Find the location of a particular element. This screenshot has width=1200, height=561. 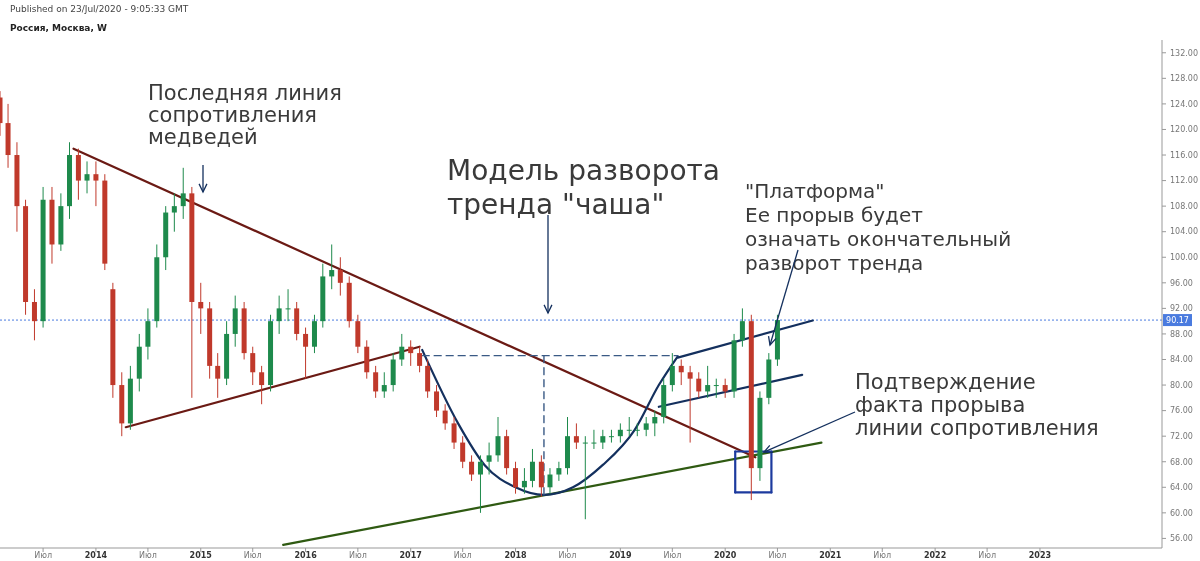

y-tick-label: 104.00 is located at coordinates (1184, 232).